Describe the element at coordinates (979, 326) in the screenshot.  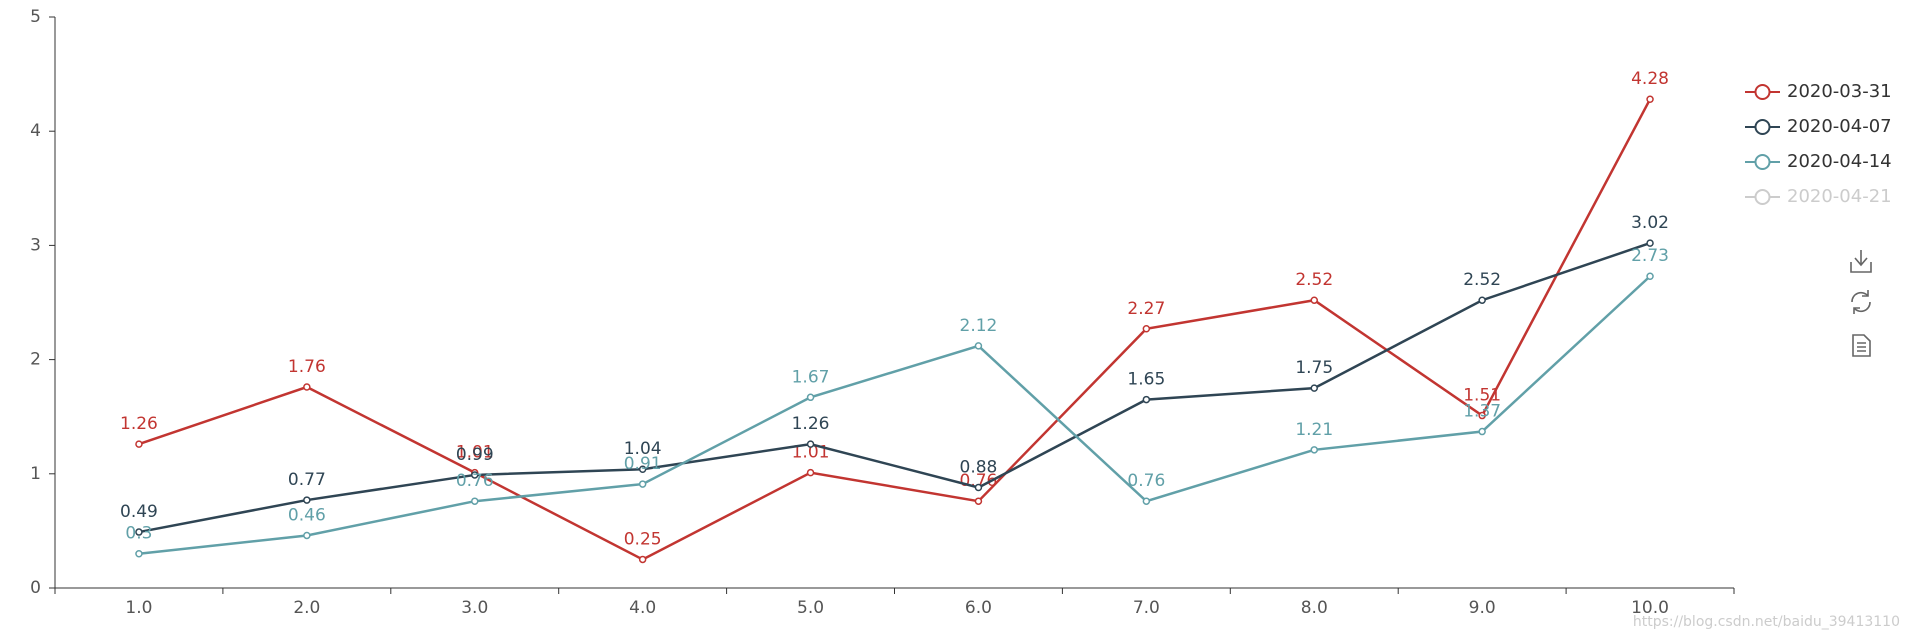
I see `data-label: 2.12` at that location.